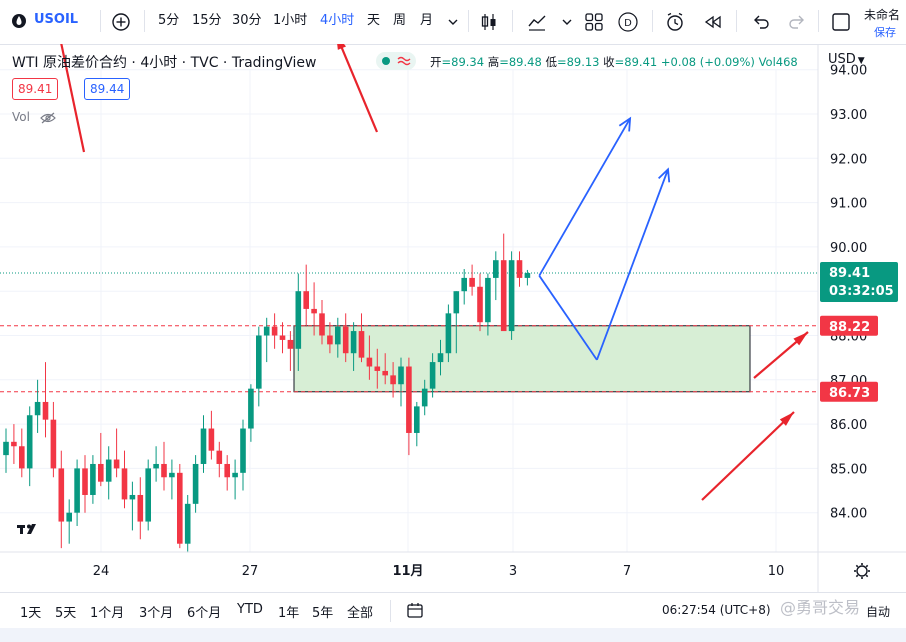  Describe the element at coordinates (290, 20) in the screenshot. I see `interval-1h: 1小时` at that location.